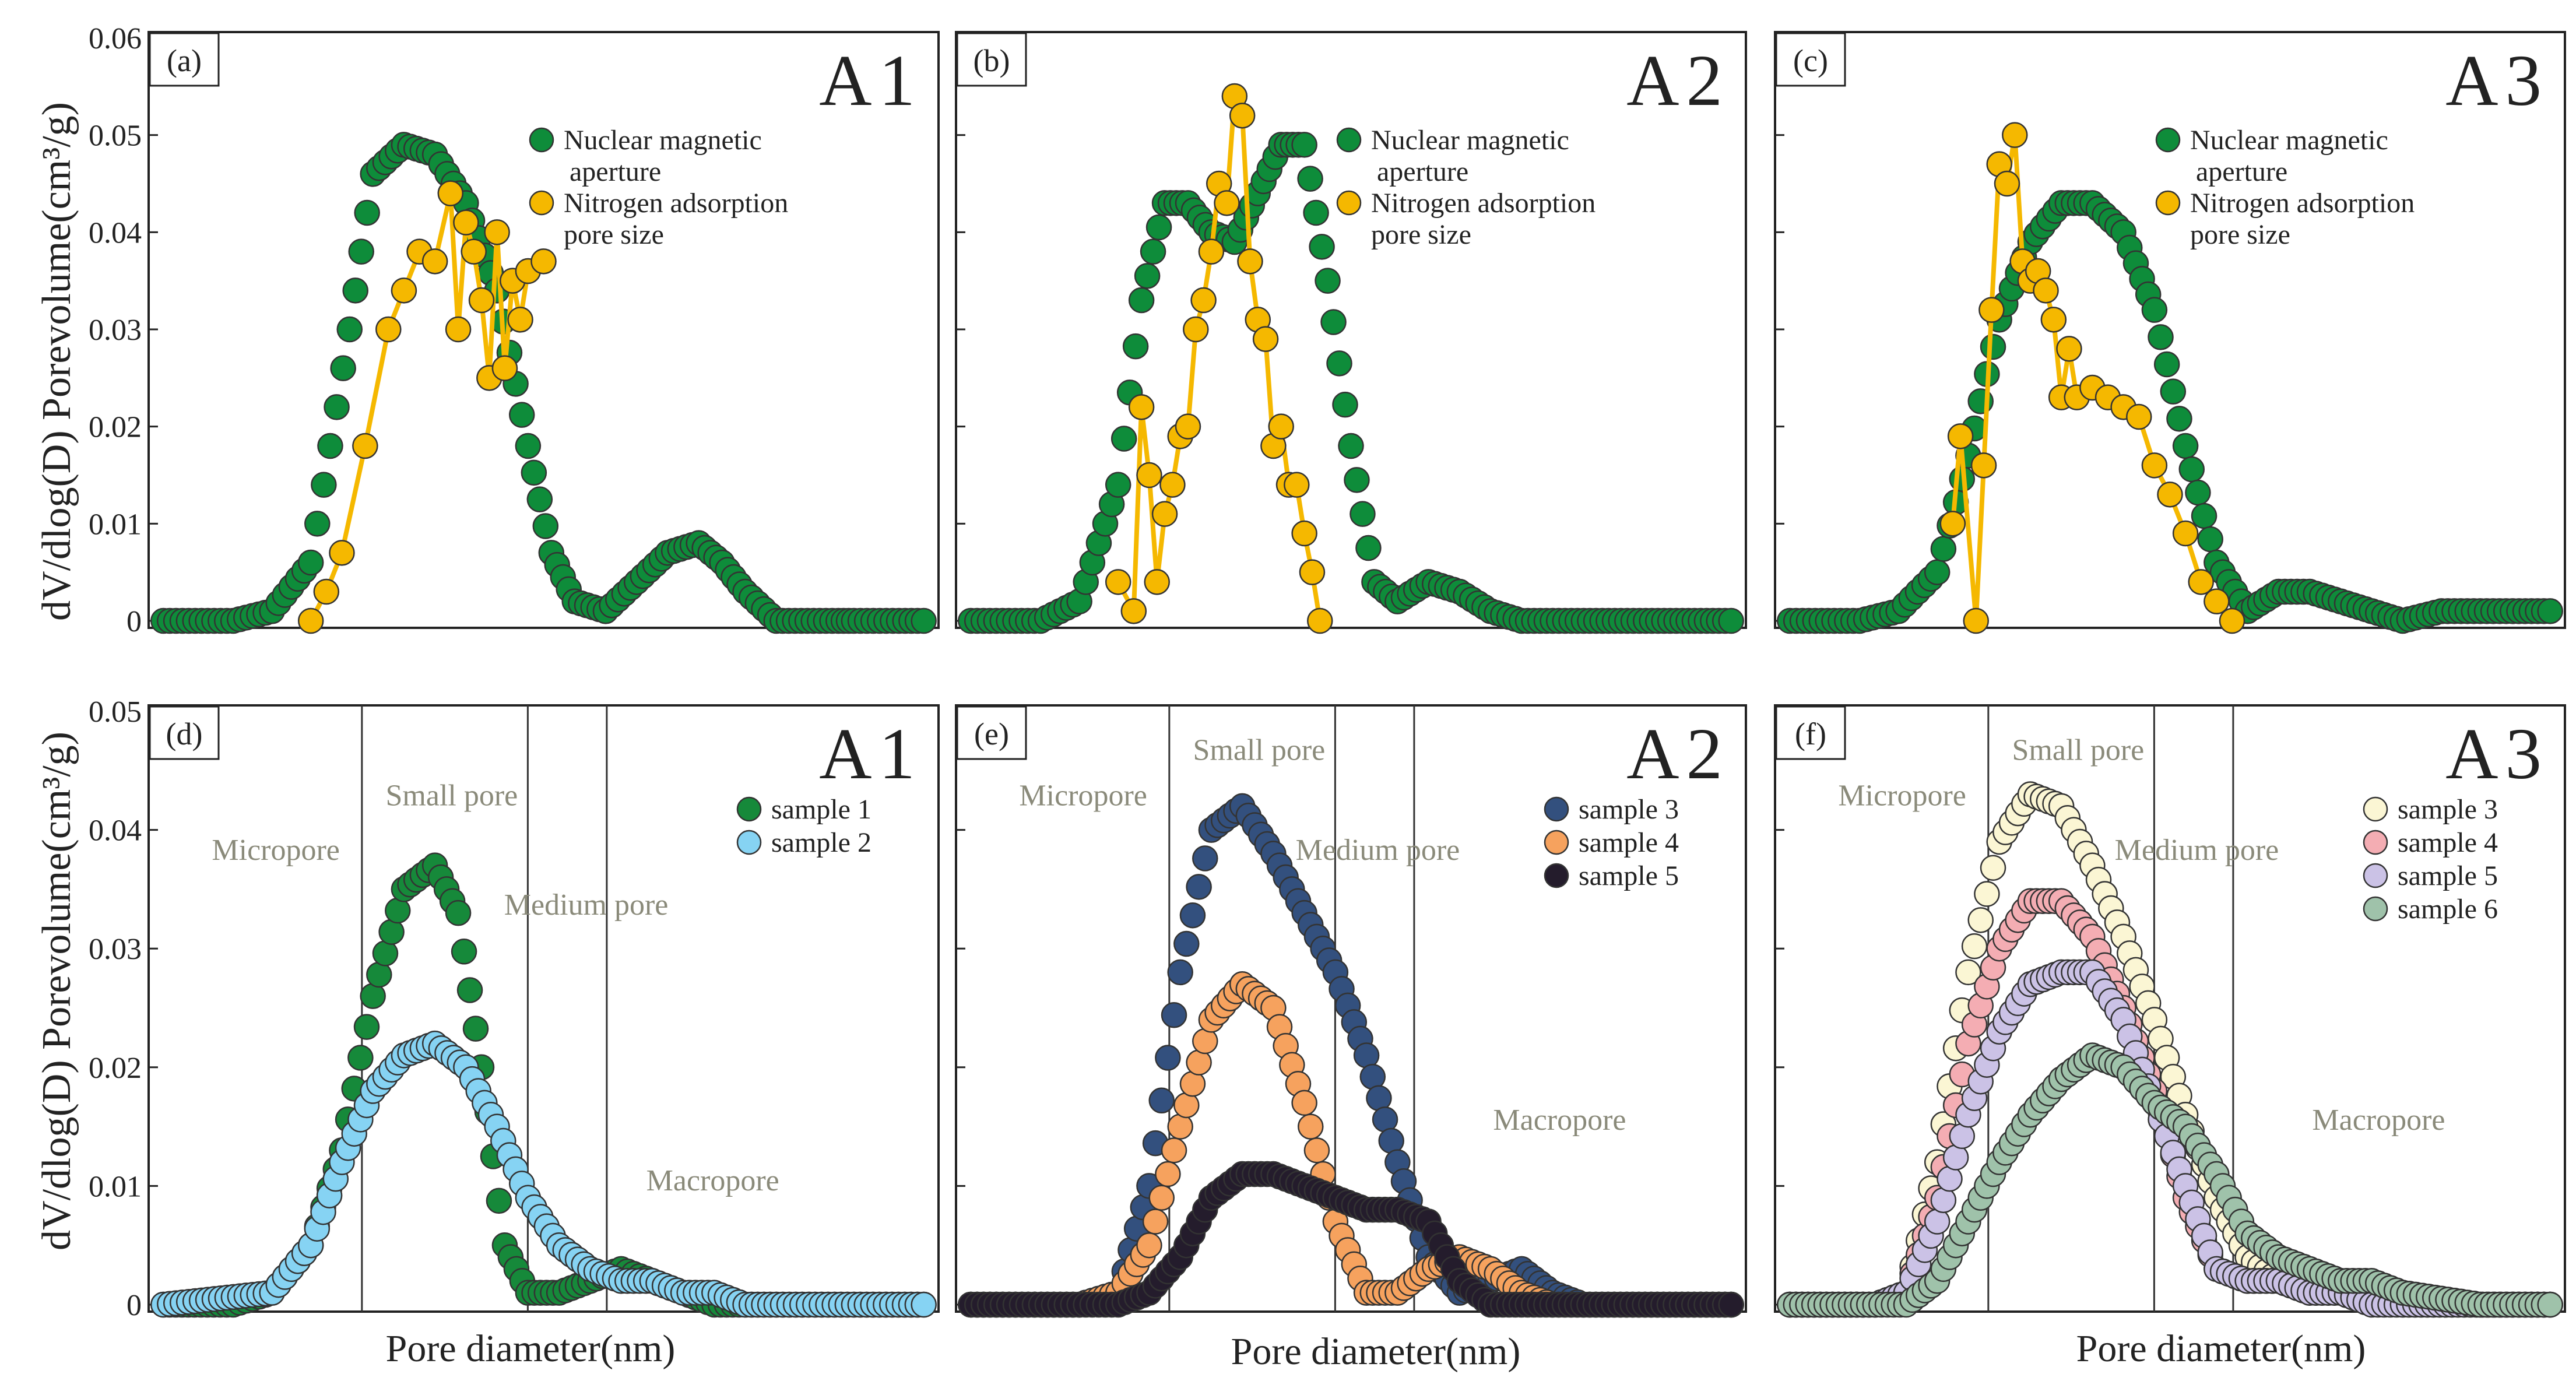 The width and height of the screenshot is (2576, 1395). What do you see at coordinates (452, 796) in the screenshot?
I see `region-label-small-pore: Small pore` at bounding box center [452, 796].